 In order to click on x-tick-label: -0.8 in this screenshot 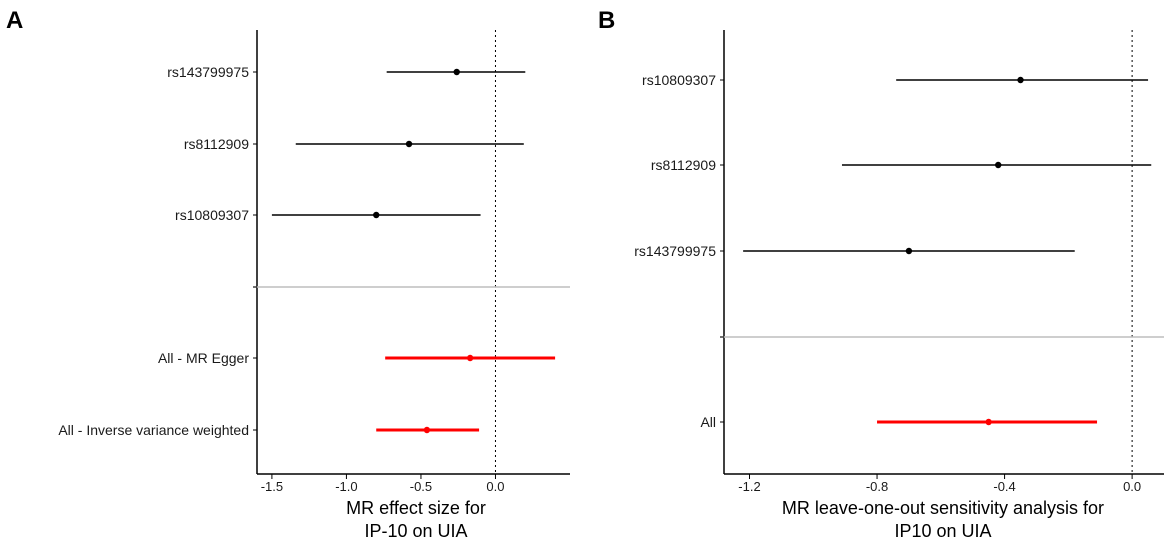, I will do `click(877, 486)`.